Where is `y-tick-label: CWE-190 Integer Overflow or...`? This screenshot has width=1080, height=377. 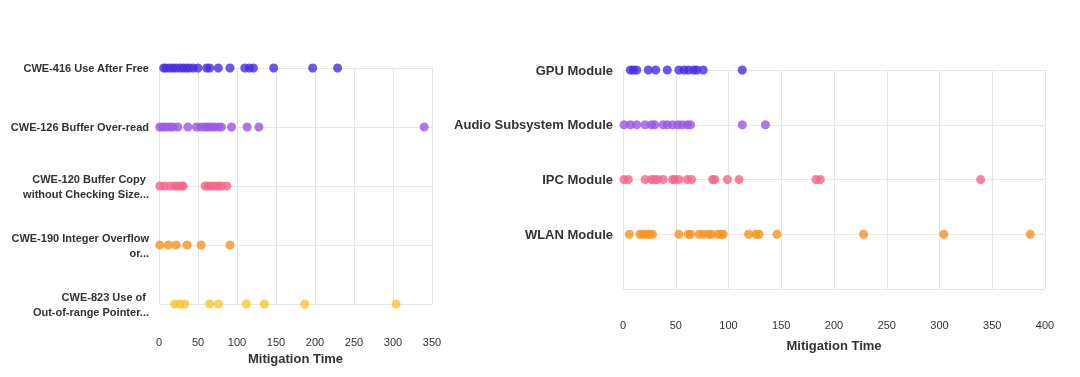 y-tick-label: CWE-190 Integer Overflow or... is located at coordinates (80, 245).